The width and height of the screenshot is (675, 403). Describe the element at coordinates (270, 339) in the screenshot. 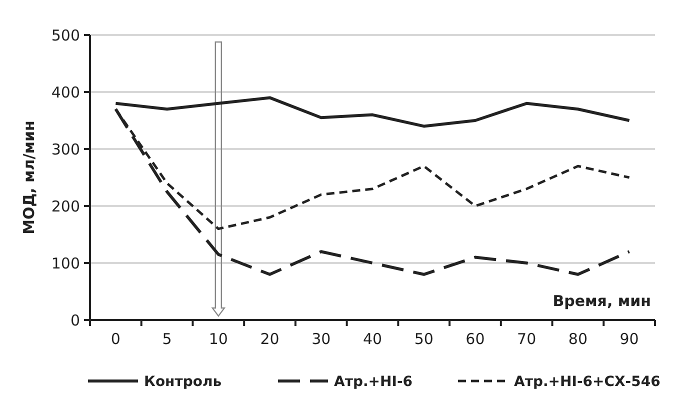

I see `x-tick-label: 20` at that location.